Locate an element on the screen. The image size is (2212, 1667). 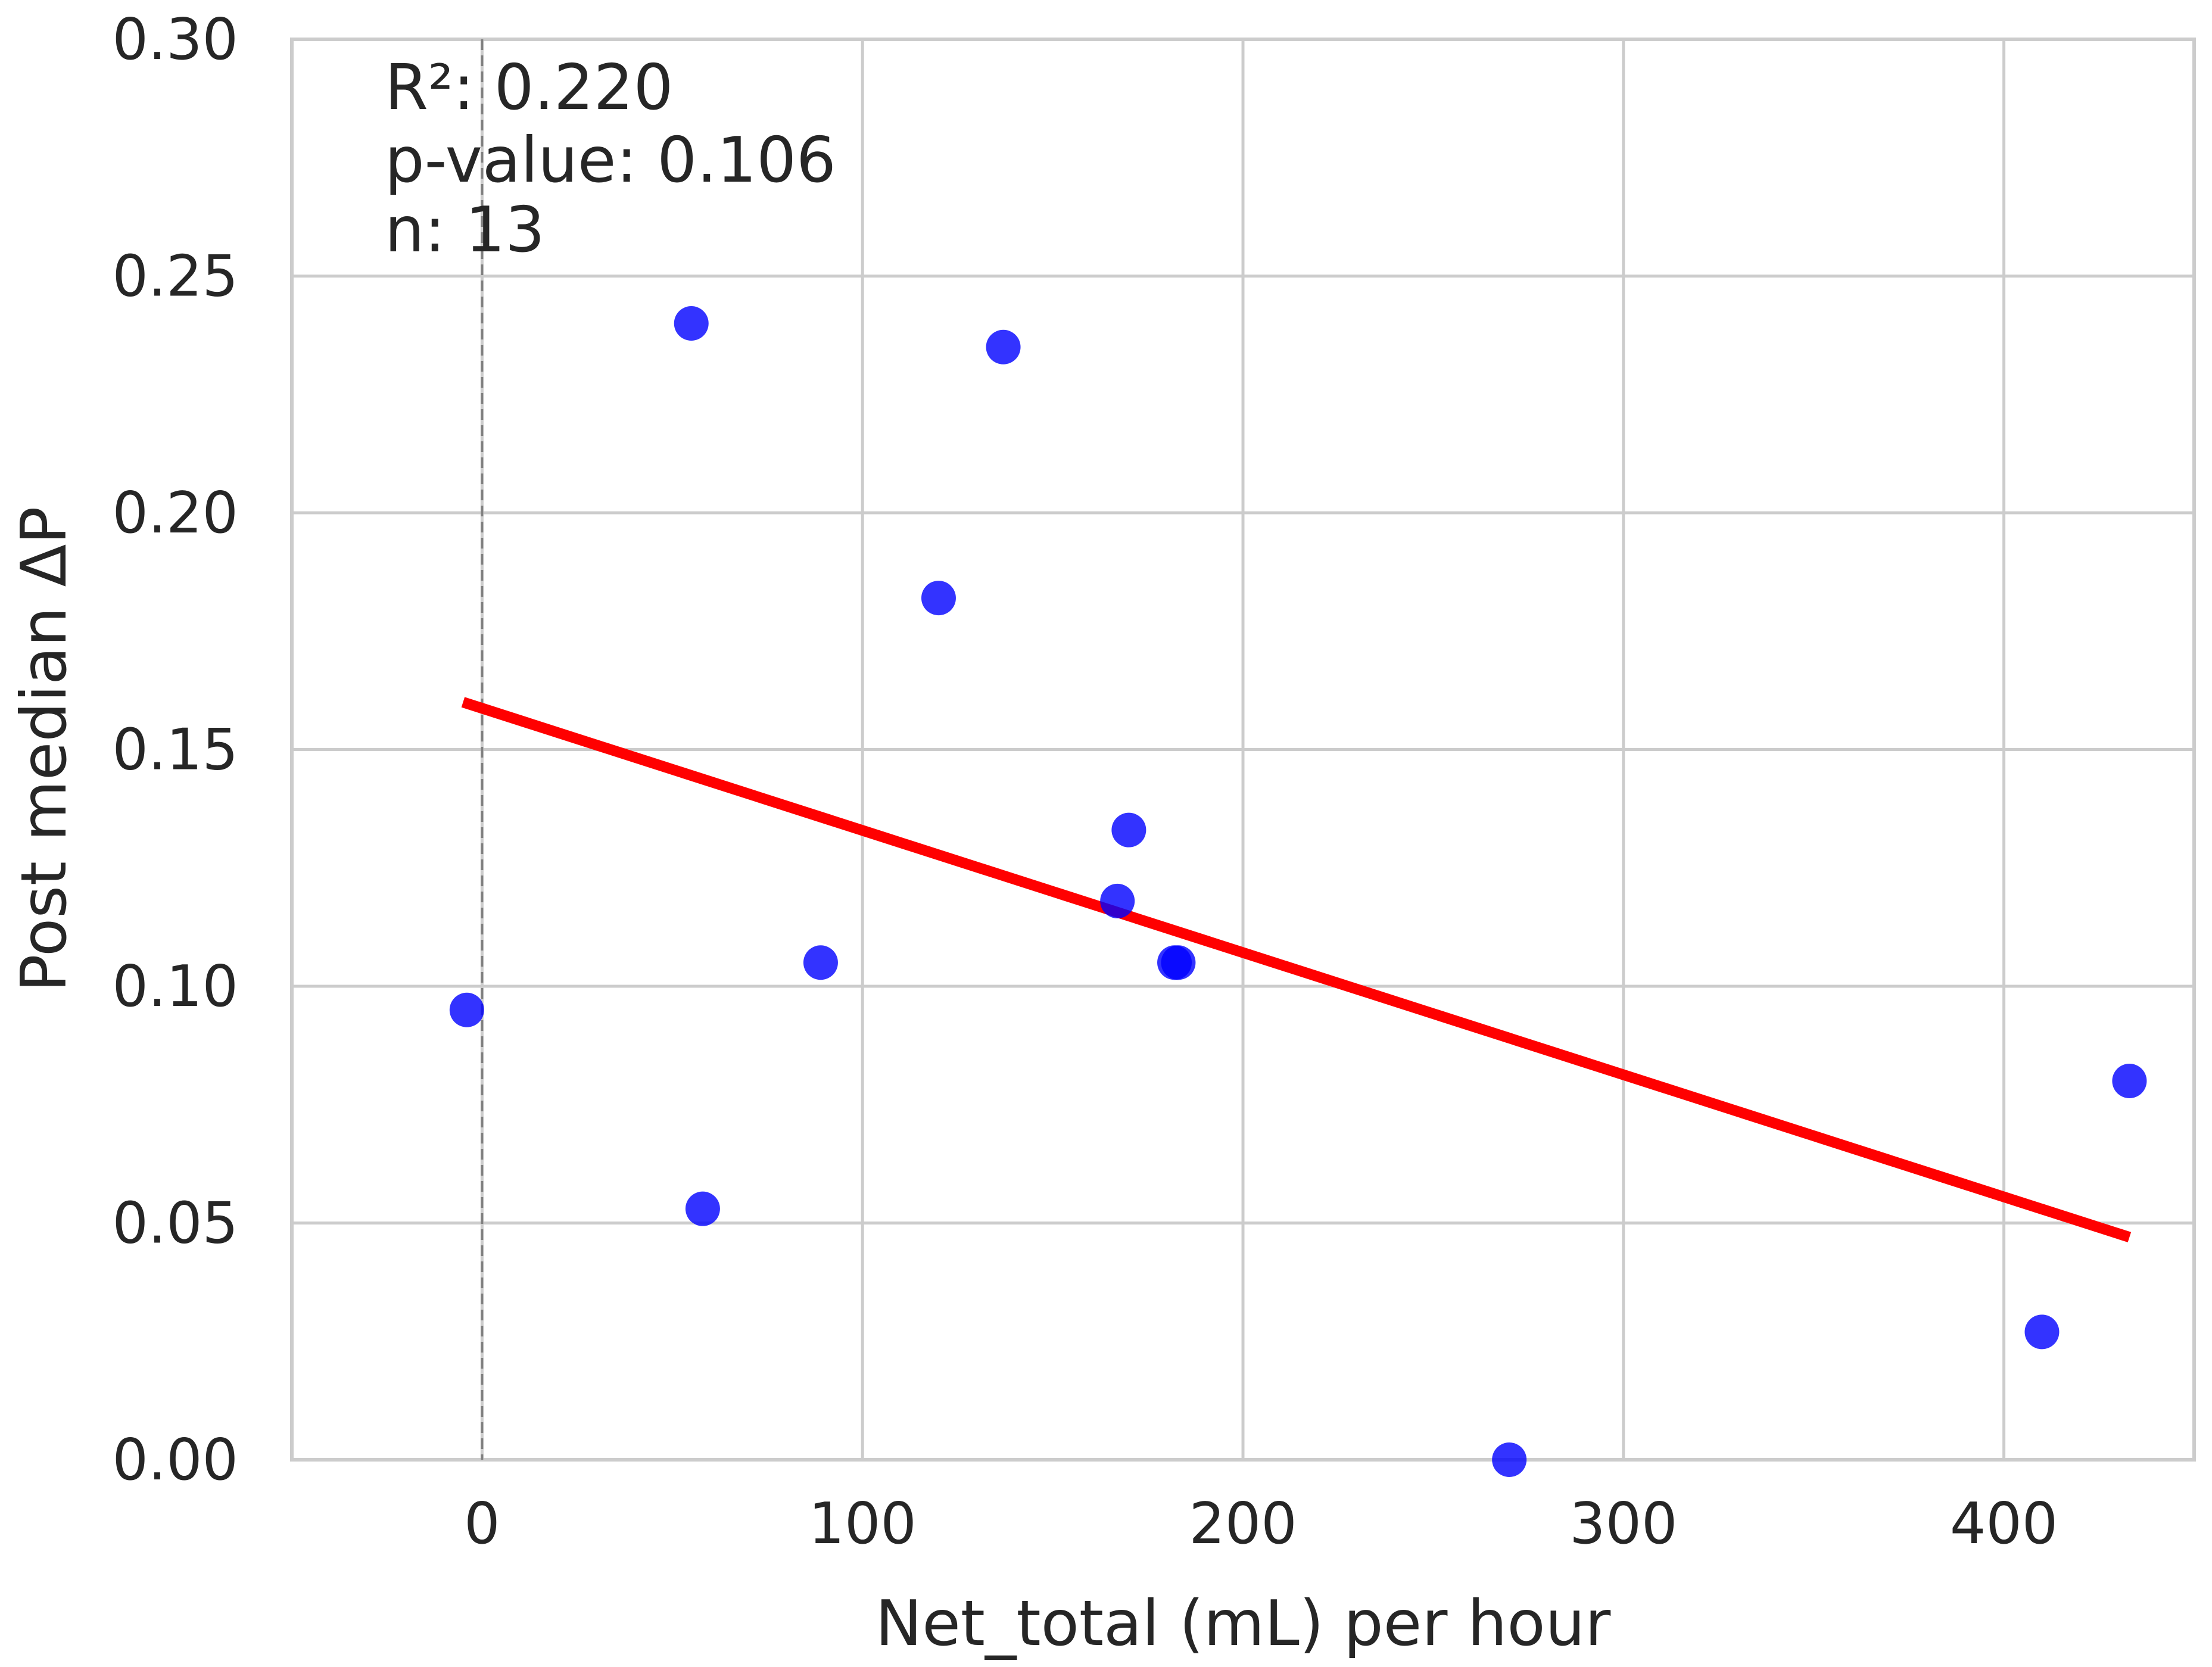
y-tick-label-6: 0.30 is located at coordinates (175, 40).